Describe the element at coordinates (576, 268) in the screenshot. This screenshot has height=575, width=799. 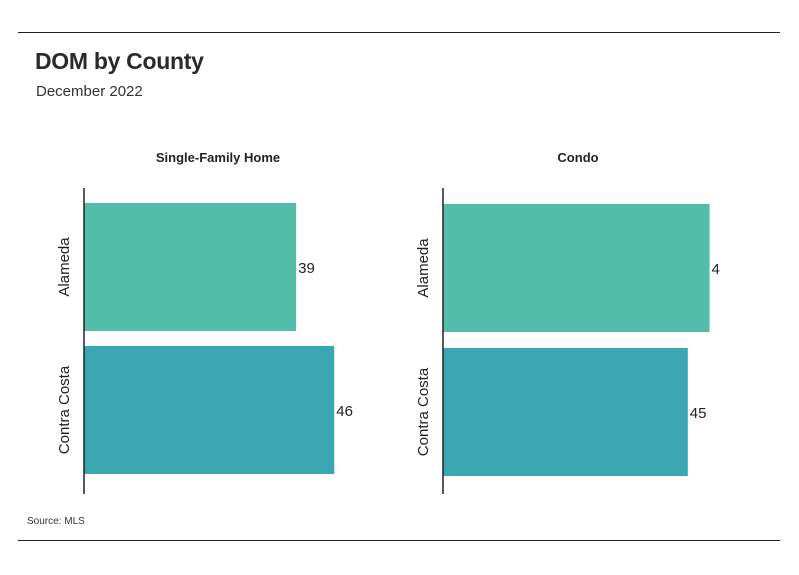
I see `bar-condo-alameda` at that location.